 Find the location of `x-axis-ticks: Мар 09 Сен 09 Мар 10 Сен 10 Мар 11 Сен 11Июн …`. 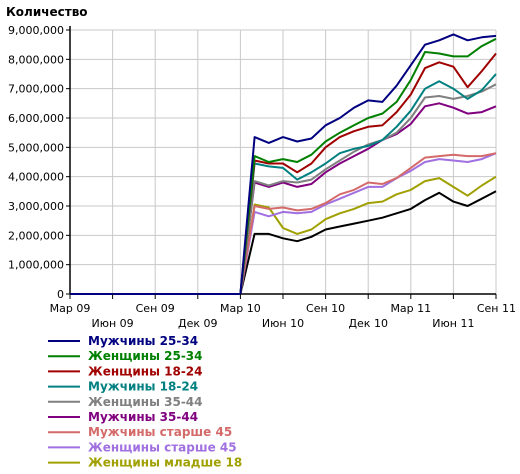

x-axis-ticks: Мар 09 Сен 09 Мар 10 Сен 10 Мар 11 Сен 11Июн … is located at coordinates (283, 312).